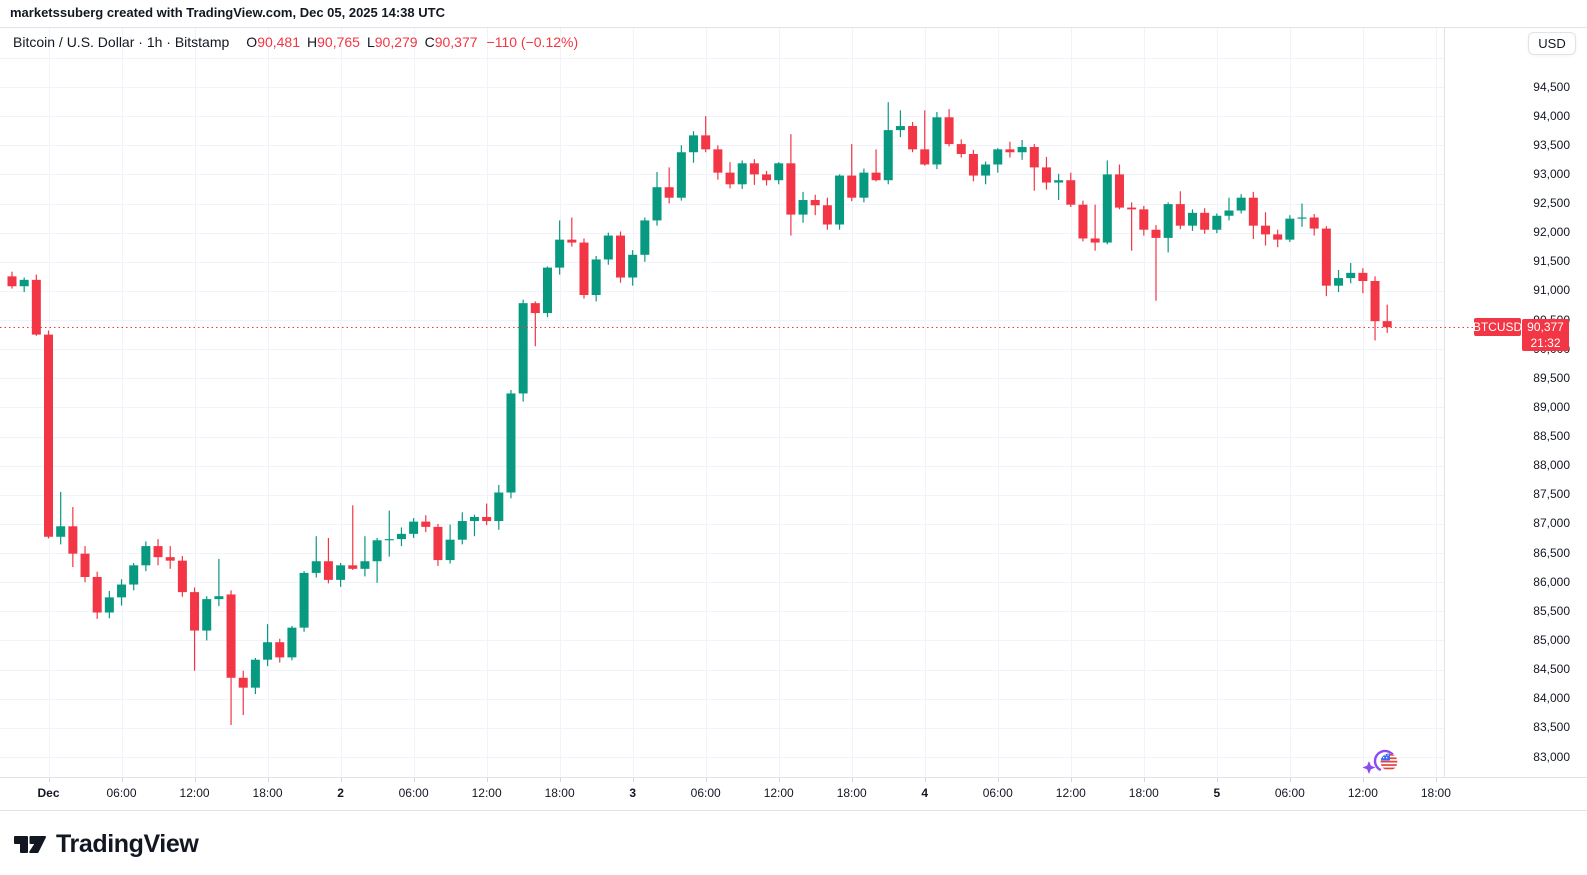 The width and height of the screenshot is (1587, 875). I want to click on price-axis-label: 92,500, so click(1551, 203).